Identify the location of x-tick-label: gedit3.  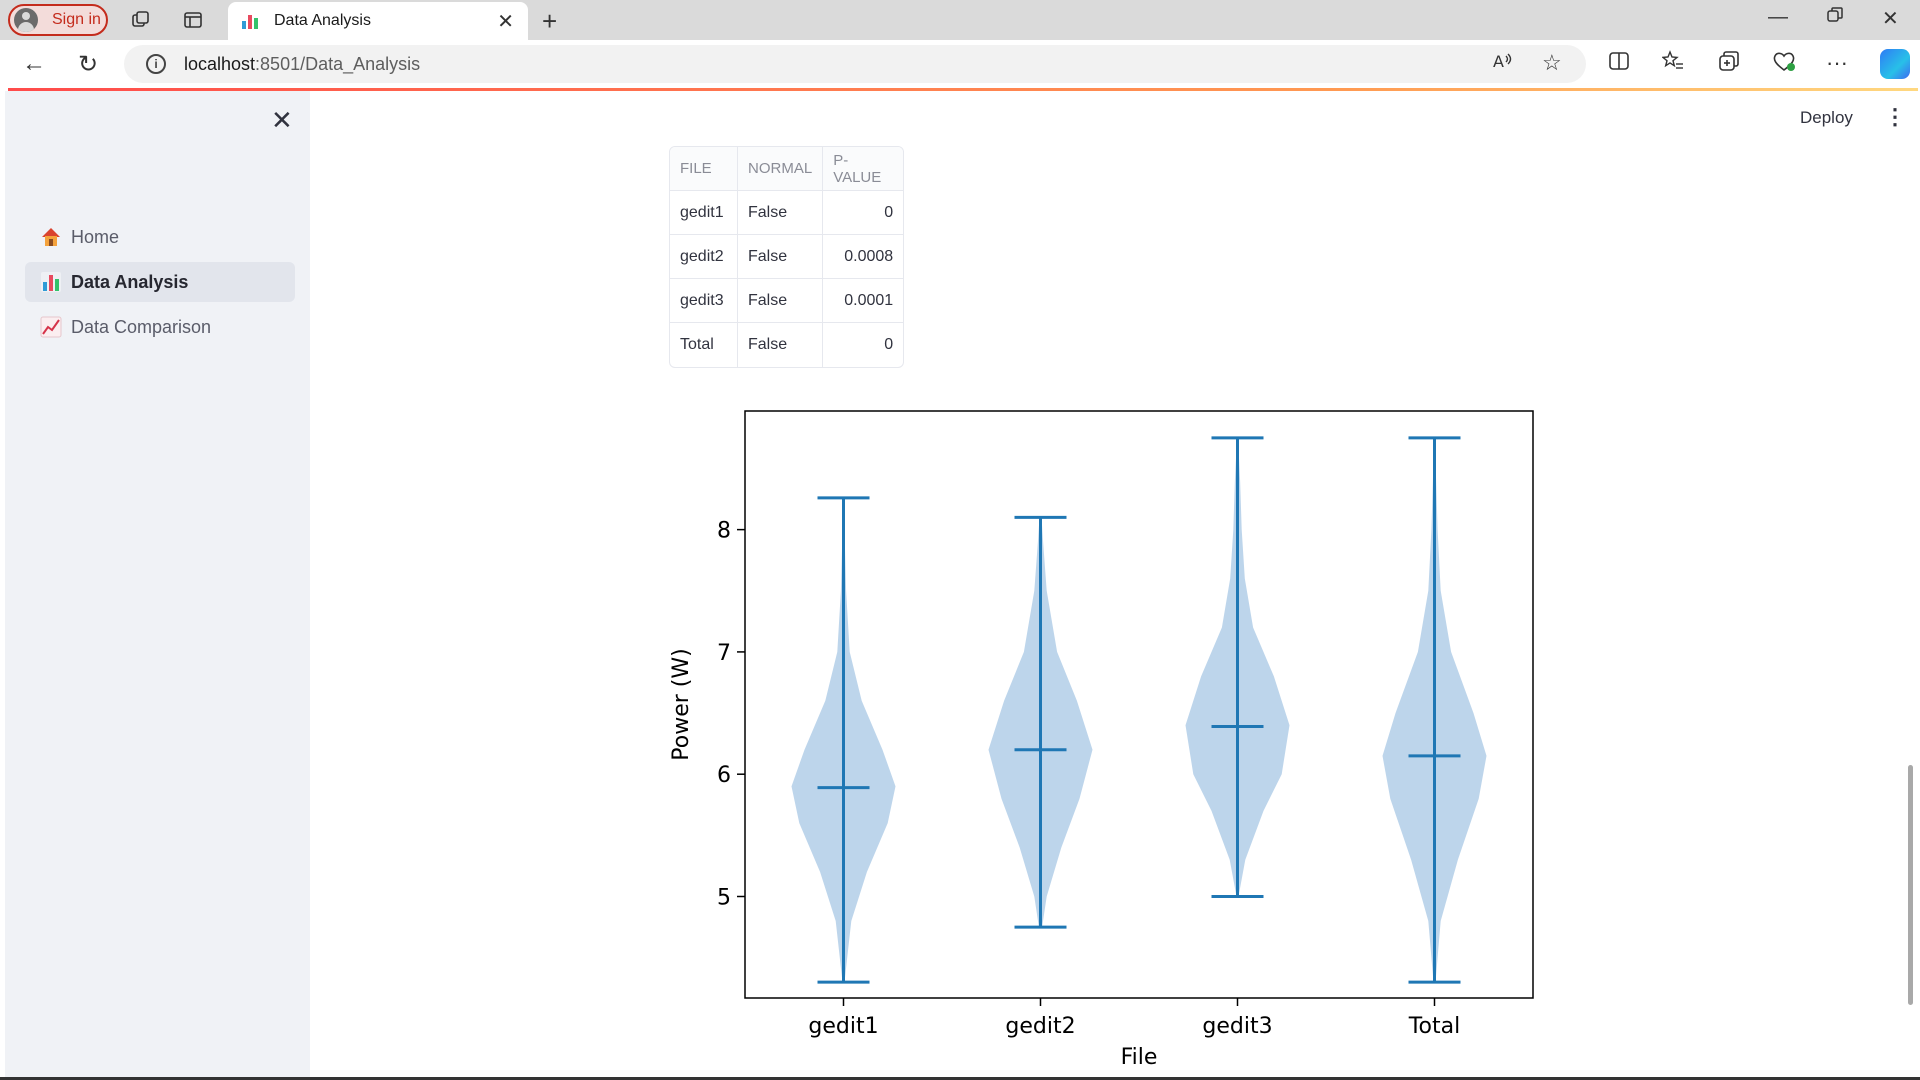
(1237, 1026).